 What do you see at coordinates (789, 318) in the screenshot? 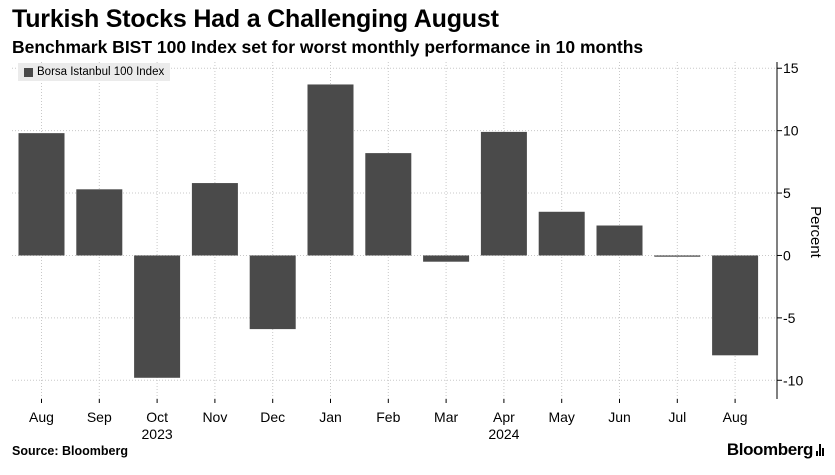
I see `y-tick-label: -5` at bounding box center [789, 318].